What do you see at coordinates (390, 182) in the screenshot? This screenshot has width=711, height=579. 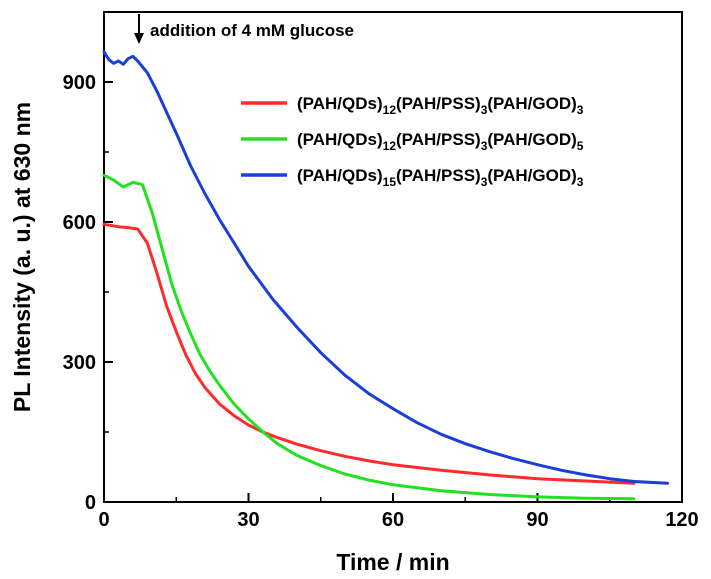 I see `legend-label-part: 15` at bounding box center [390, 182].